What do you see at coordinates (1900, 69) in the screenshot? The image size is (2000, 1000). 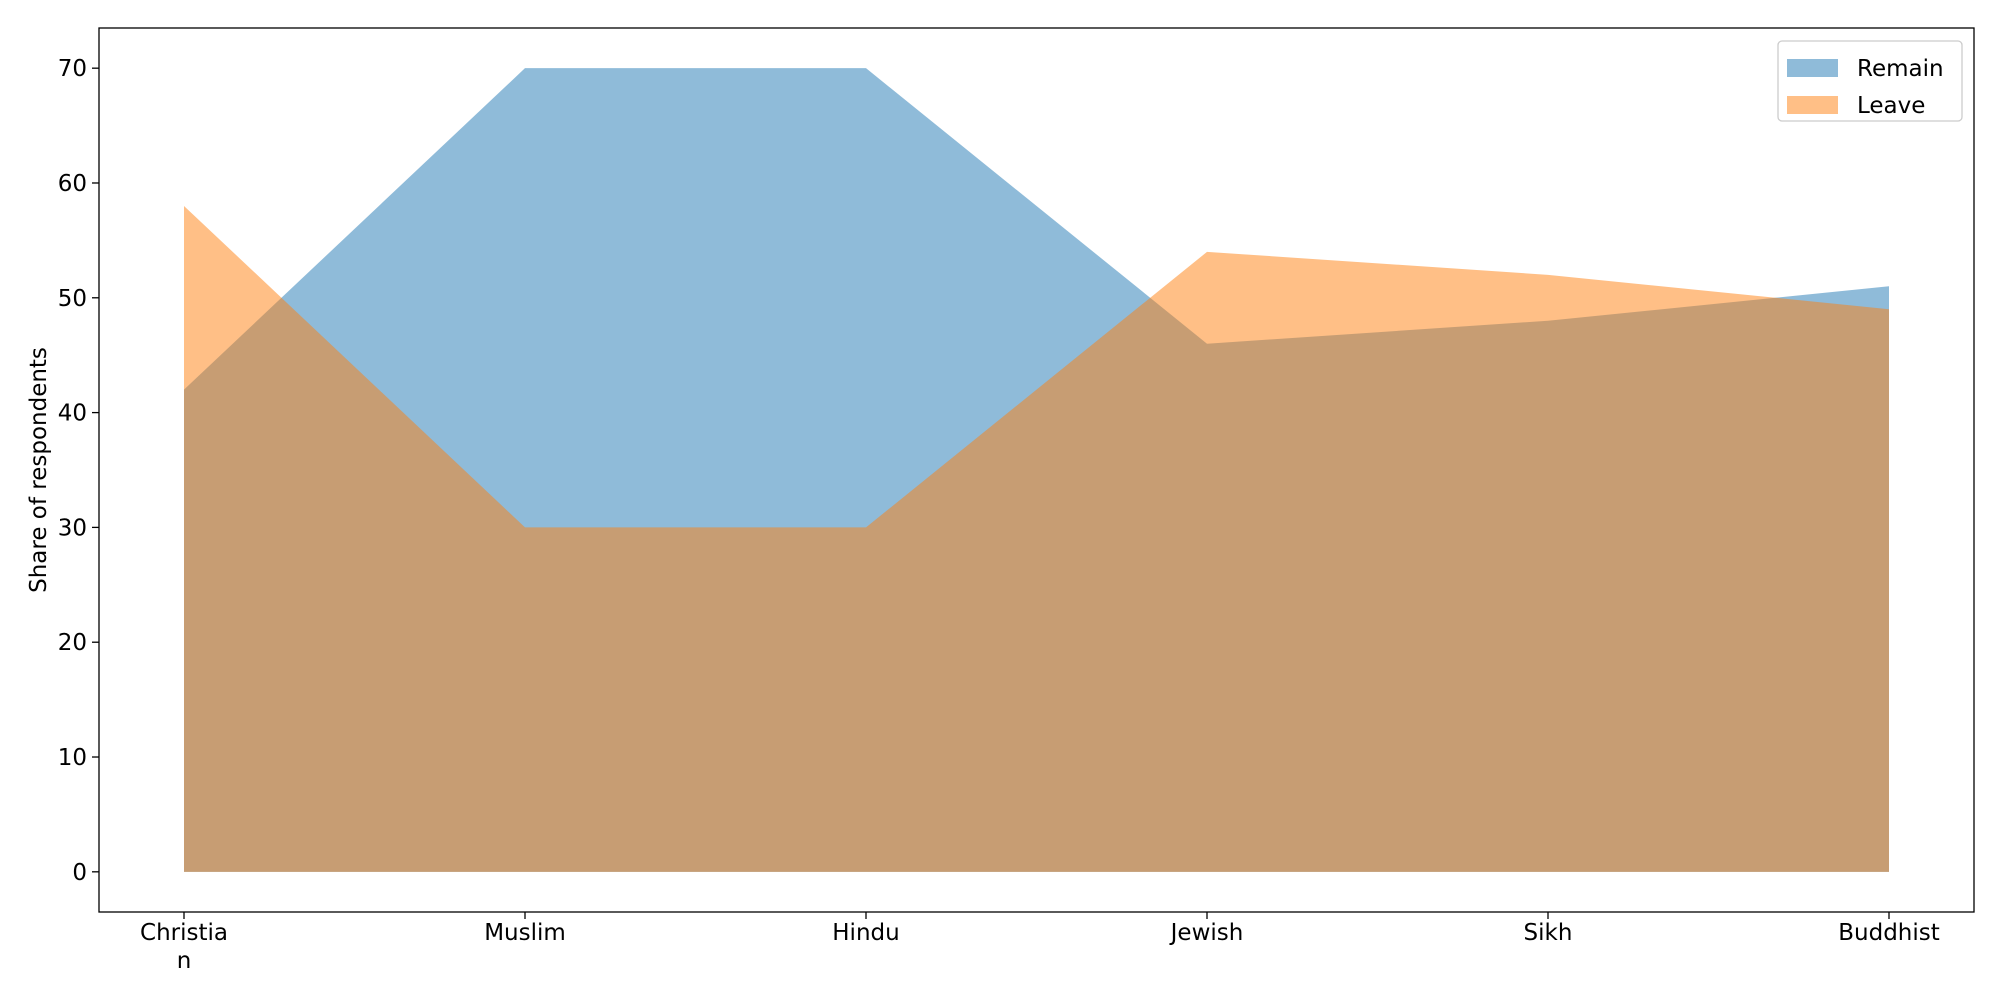 I see `legend-label-remain: Remain` at bounding box center [1900, 69].